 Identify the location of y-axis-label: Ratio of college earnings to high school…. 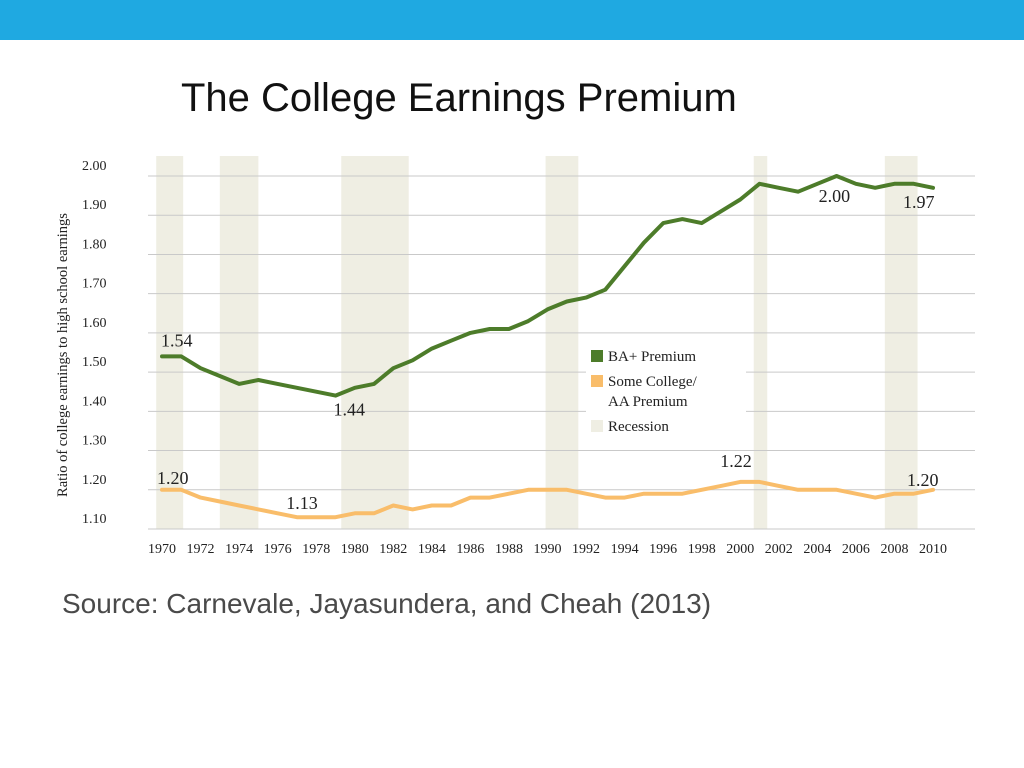
(63, 355).